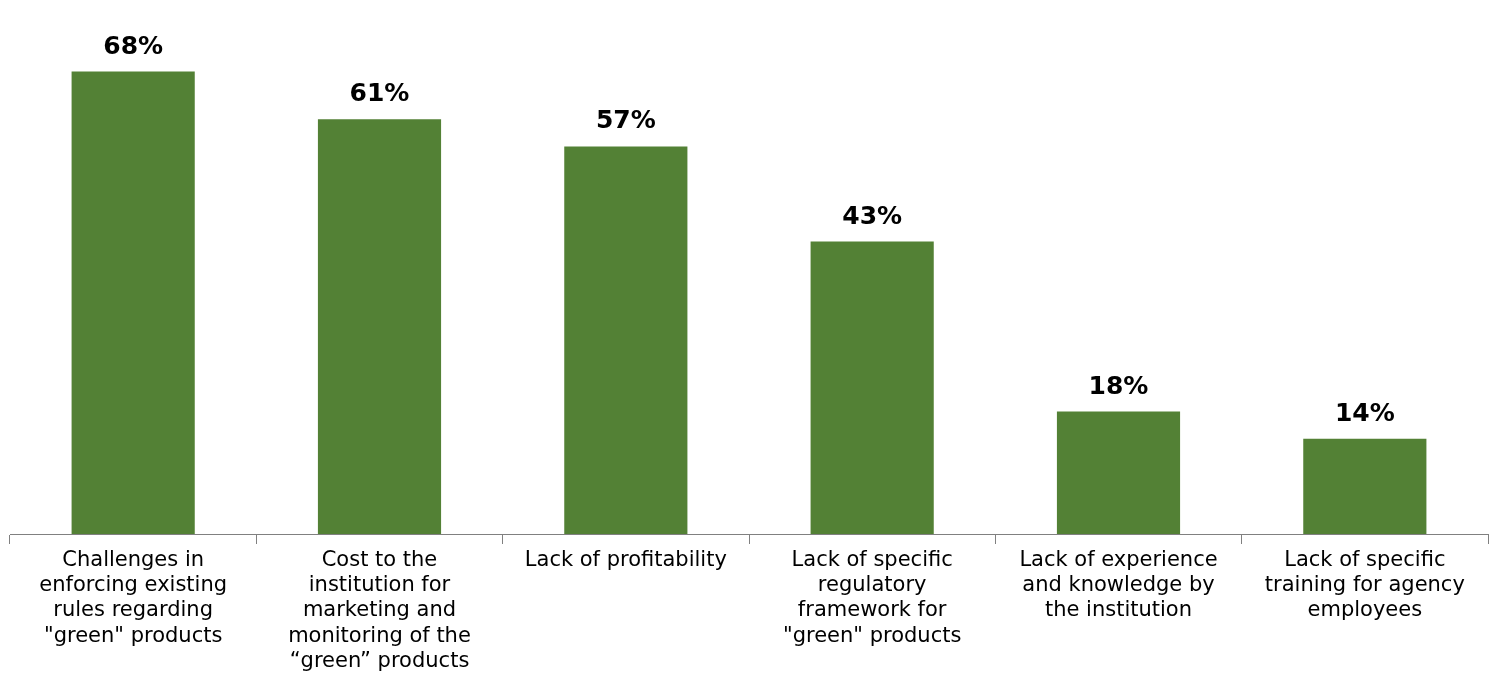 Image resolution: width=1498 pixels, height=687 pixels. Describe the element at coordinates (872, 215) in the screenshot. I see `data-label: 43%` at that location.